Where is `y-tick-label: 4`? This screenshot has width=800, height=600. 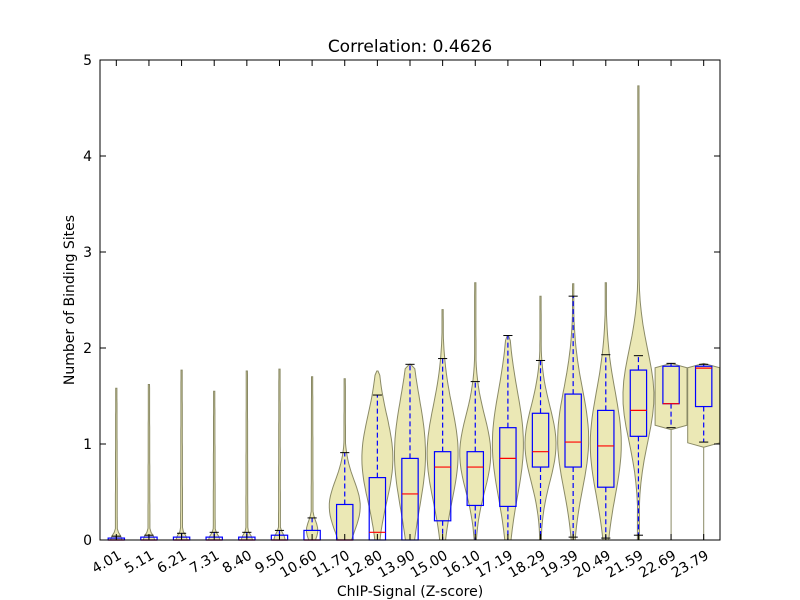 y-tick-label: 4 is located at coordinates (87, 157).